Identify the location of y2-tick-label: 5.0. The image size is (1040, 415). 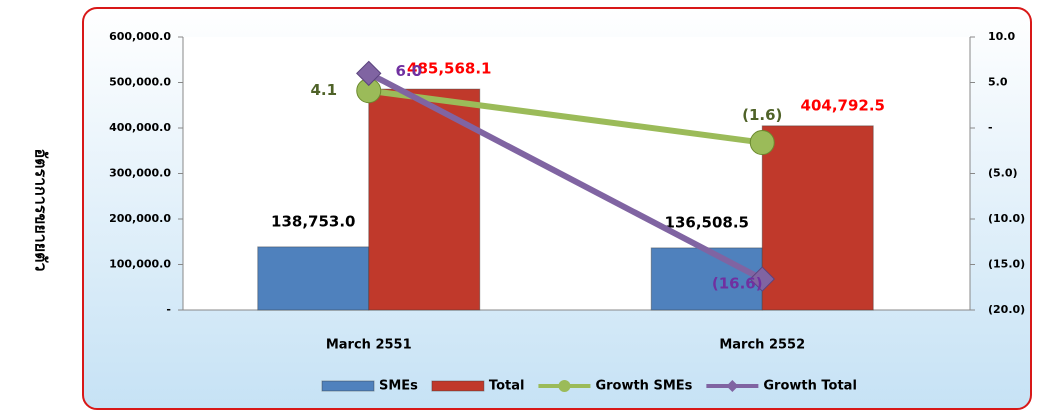
(998, 82).